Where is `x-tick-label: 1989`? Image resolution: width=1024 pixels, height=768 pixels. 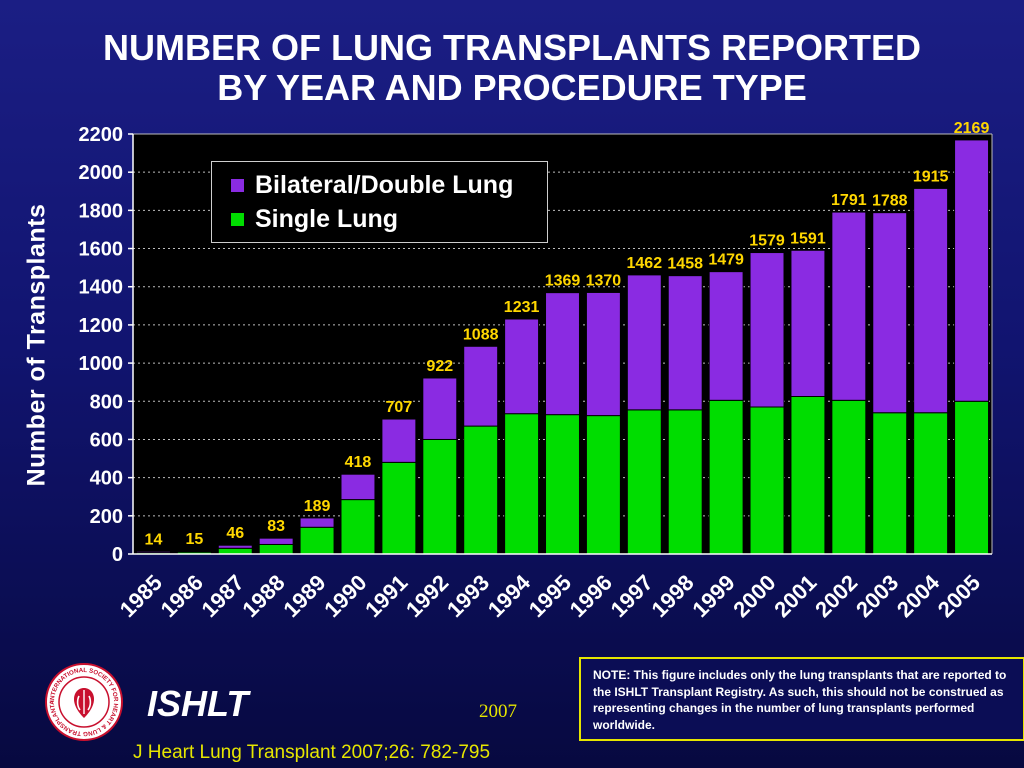
x-tick-label: 1989 is located at coordinates (304, 596).